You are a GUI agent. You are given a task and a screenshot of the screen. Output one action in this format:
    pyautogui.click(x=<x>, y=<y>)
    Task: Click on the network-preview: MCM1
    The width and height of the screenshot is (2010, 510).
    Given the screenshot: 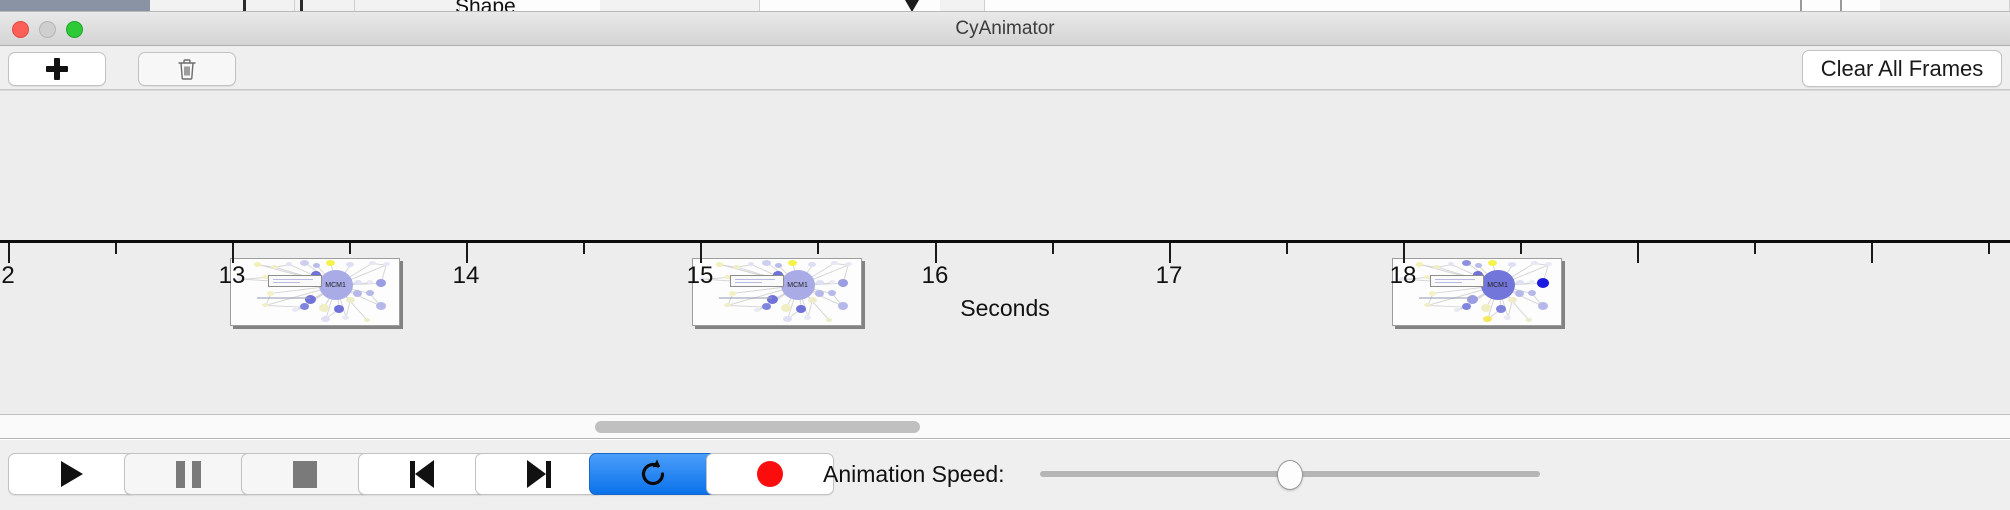 What is the action you would take?
    pyautogui.click(x=315, y=292)
    